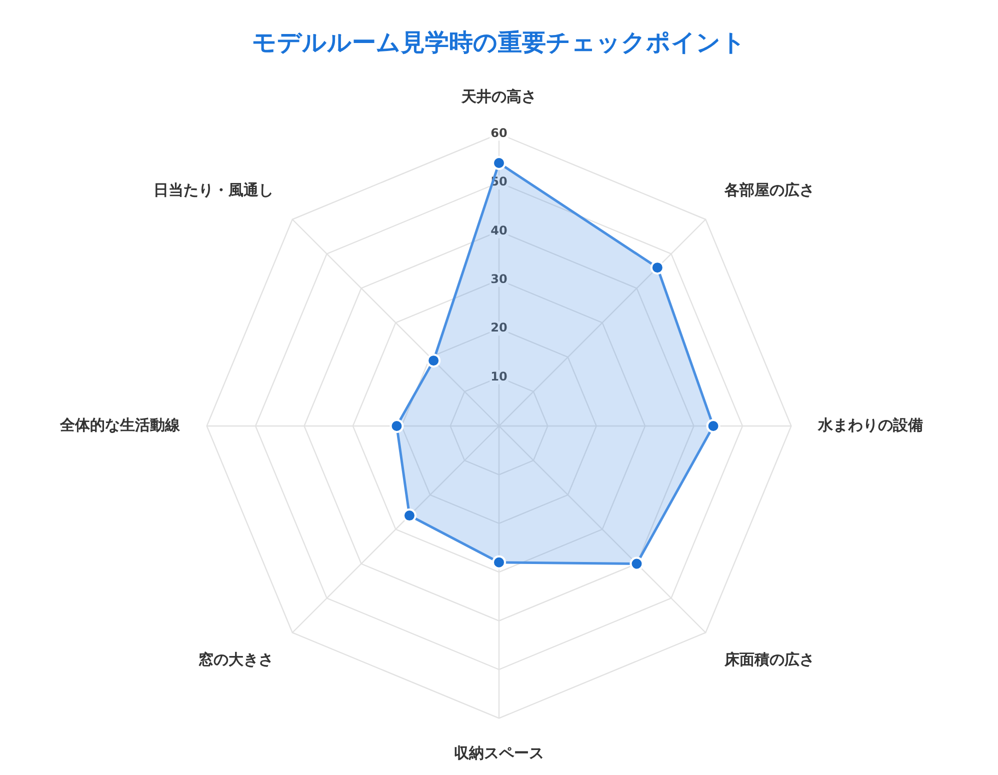  Describe the element at coordinates (499, 279) in the screenshot. I see `y-tick-label: 30` at that location.